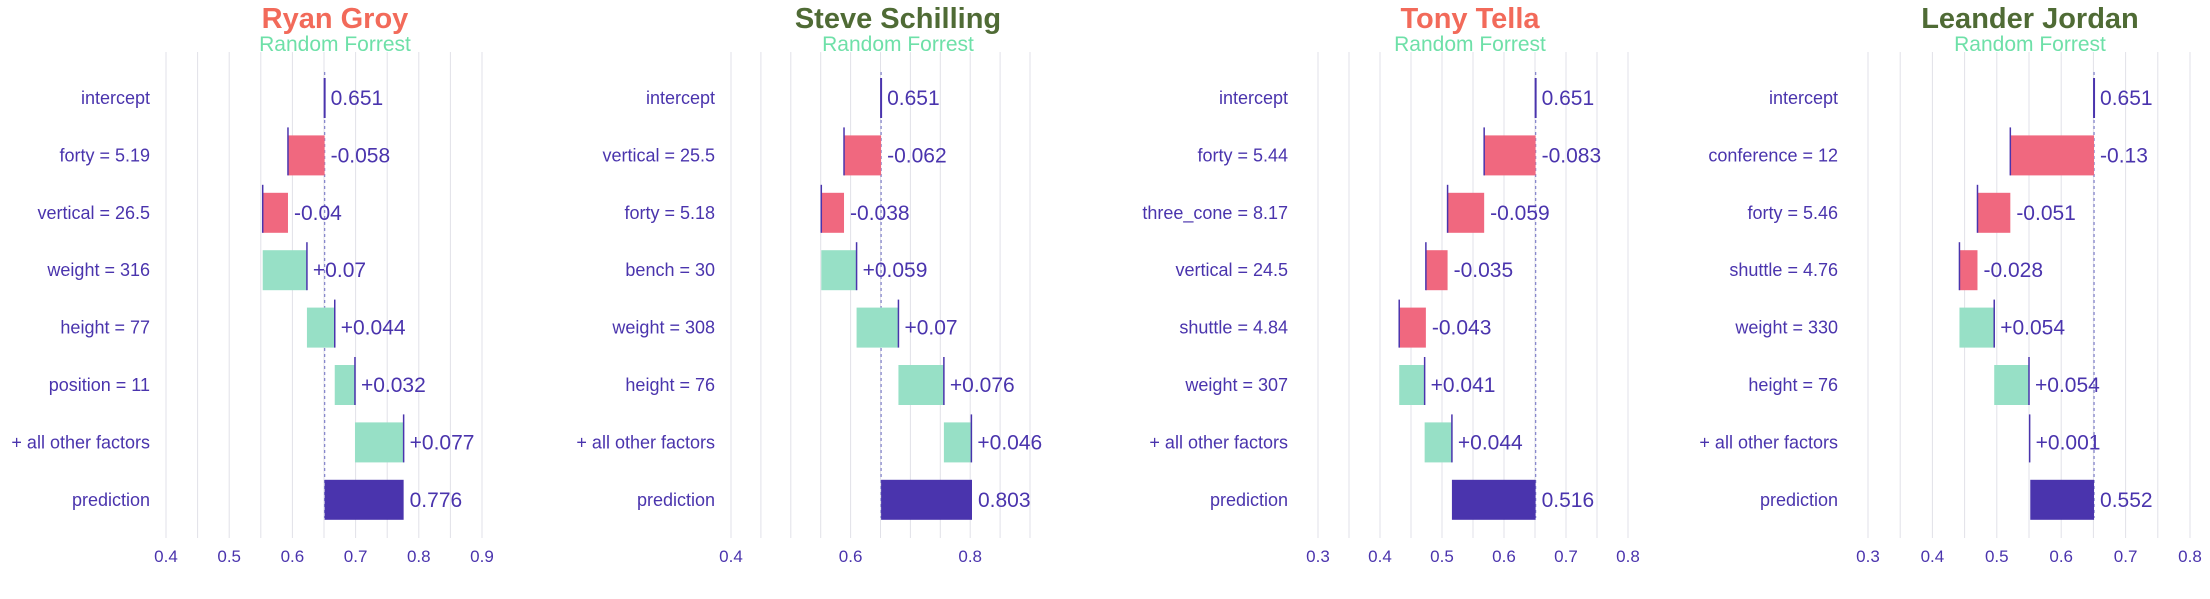 This screenshot has width=2210, height=599. I want to click on row-label: bench = 30, so click(670, 270).